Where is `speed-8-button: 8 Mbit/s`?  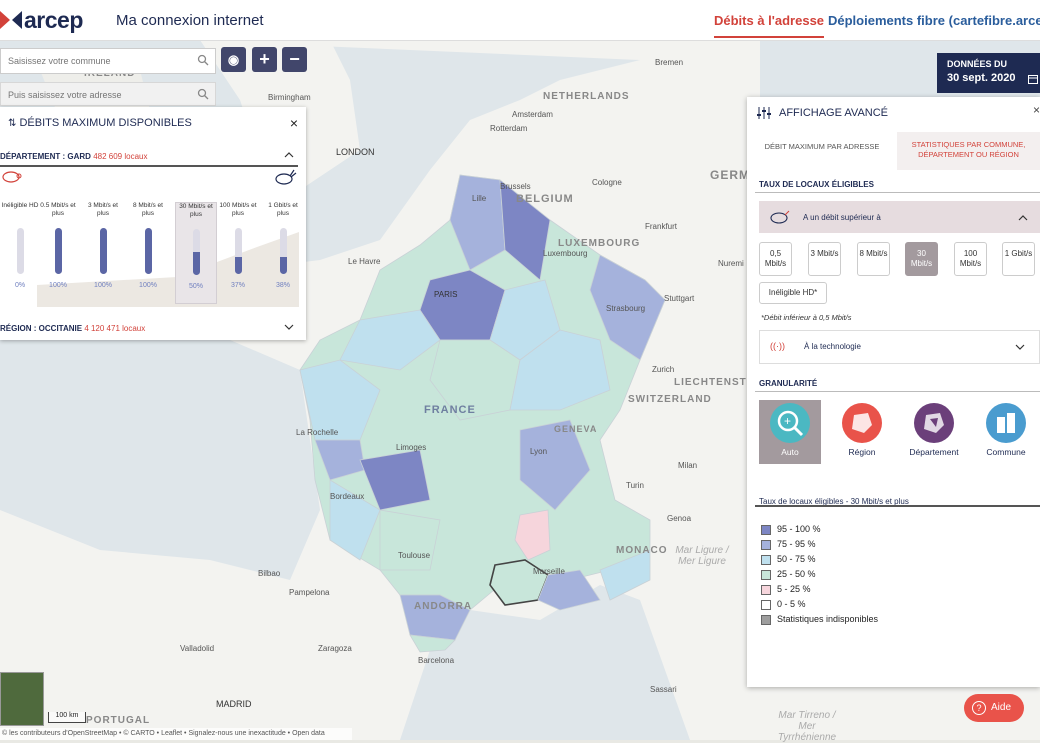
speed-8-button: 8 Mbit/s is located at coordinates (873, 259).